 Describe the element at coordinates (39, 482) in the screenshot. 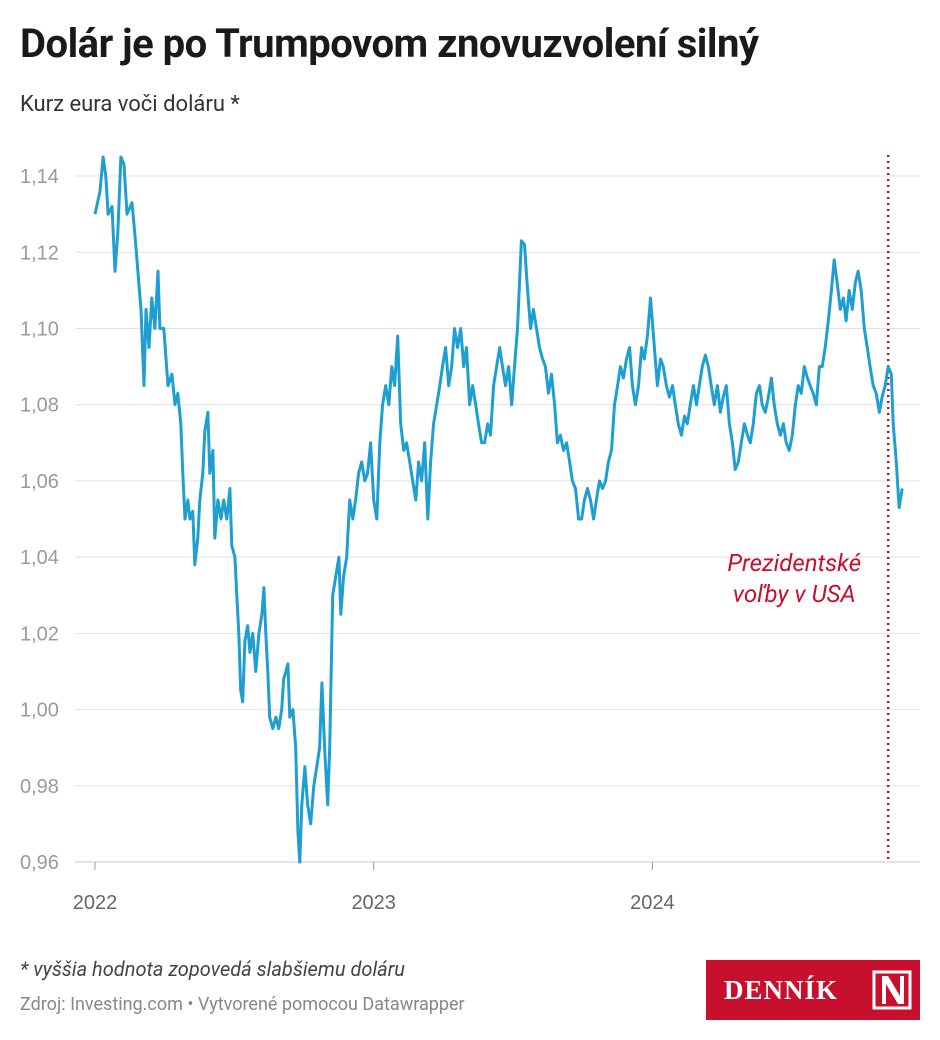

I see `y-tick-label: 1,06` at that location.